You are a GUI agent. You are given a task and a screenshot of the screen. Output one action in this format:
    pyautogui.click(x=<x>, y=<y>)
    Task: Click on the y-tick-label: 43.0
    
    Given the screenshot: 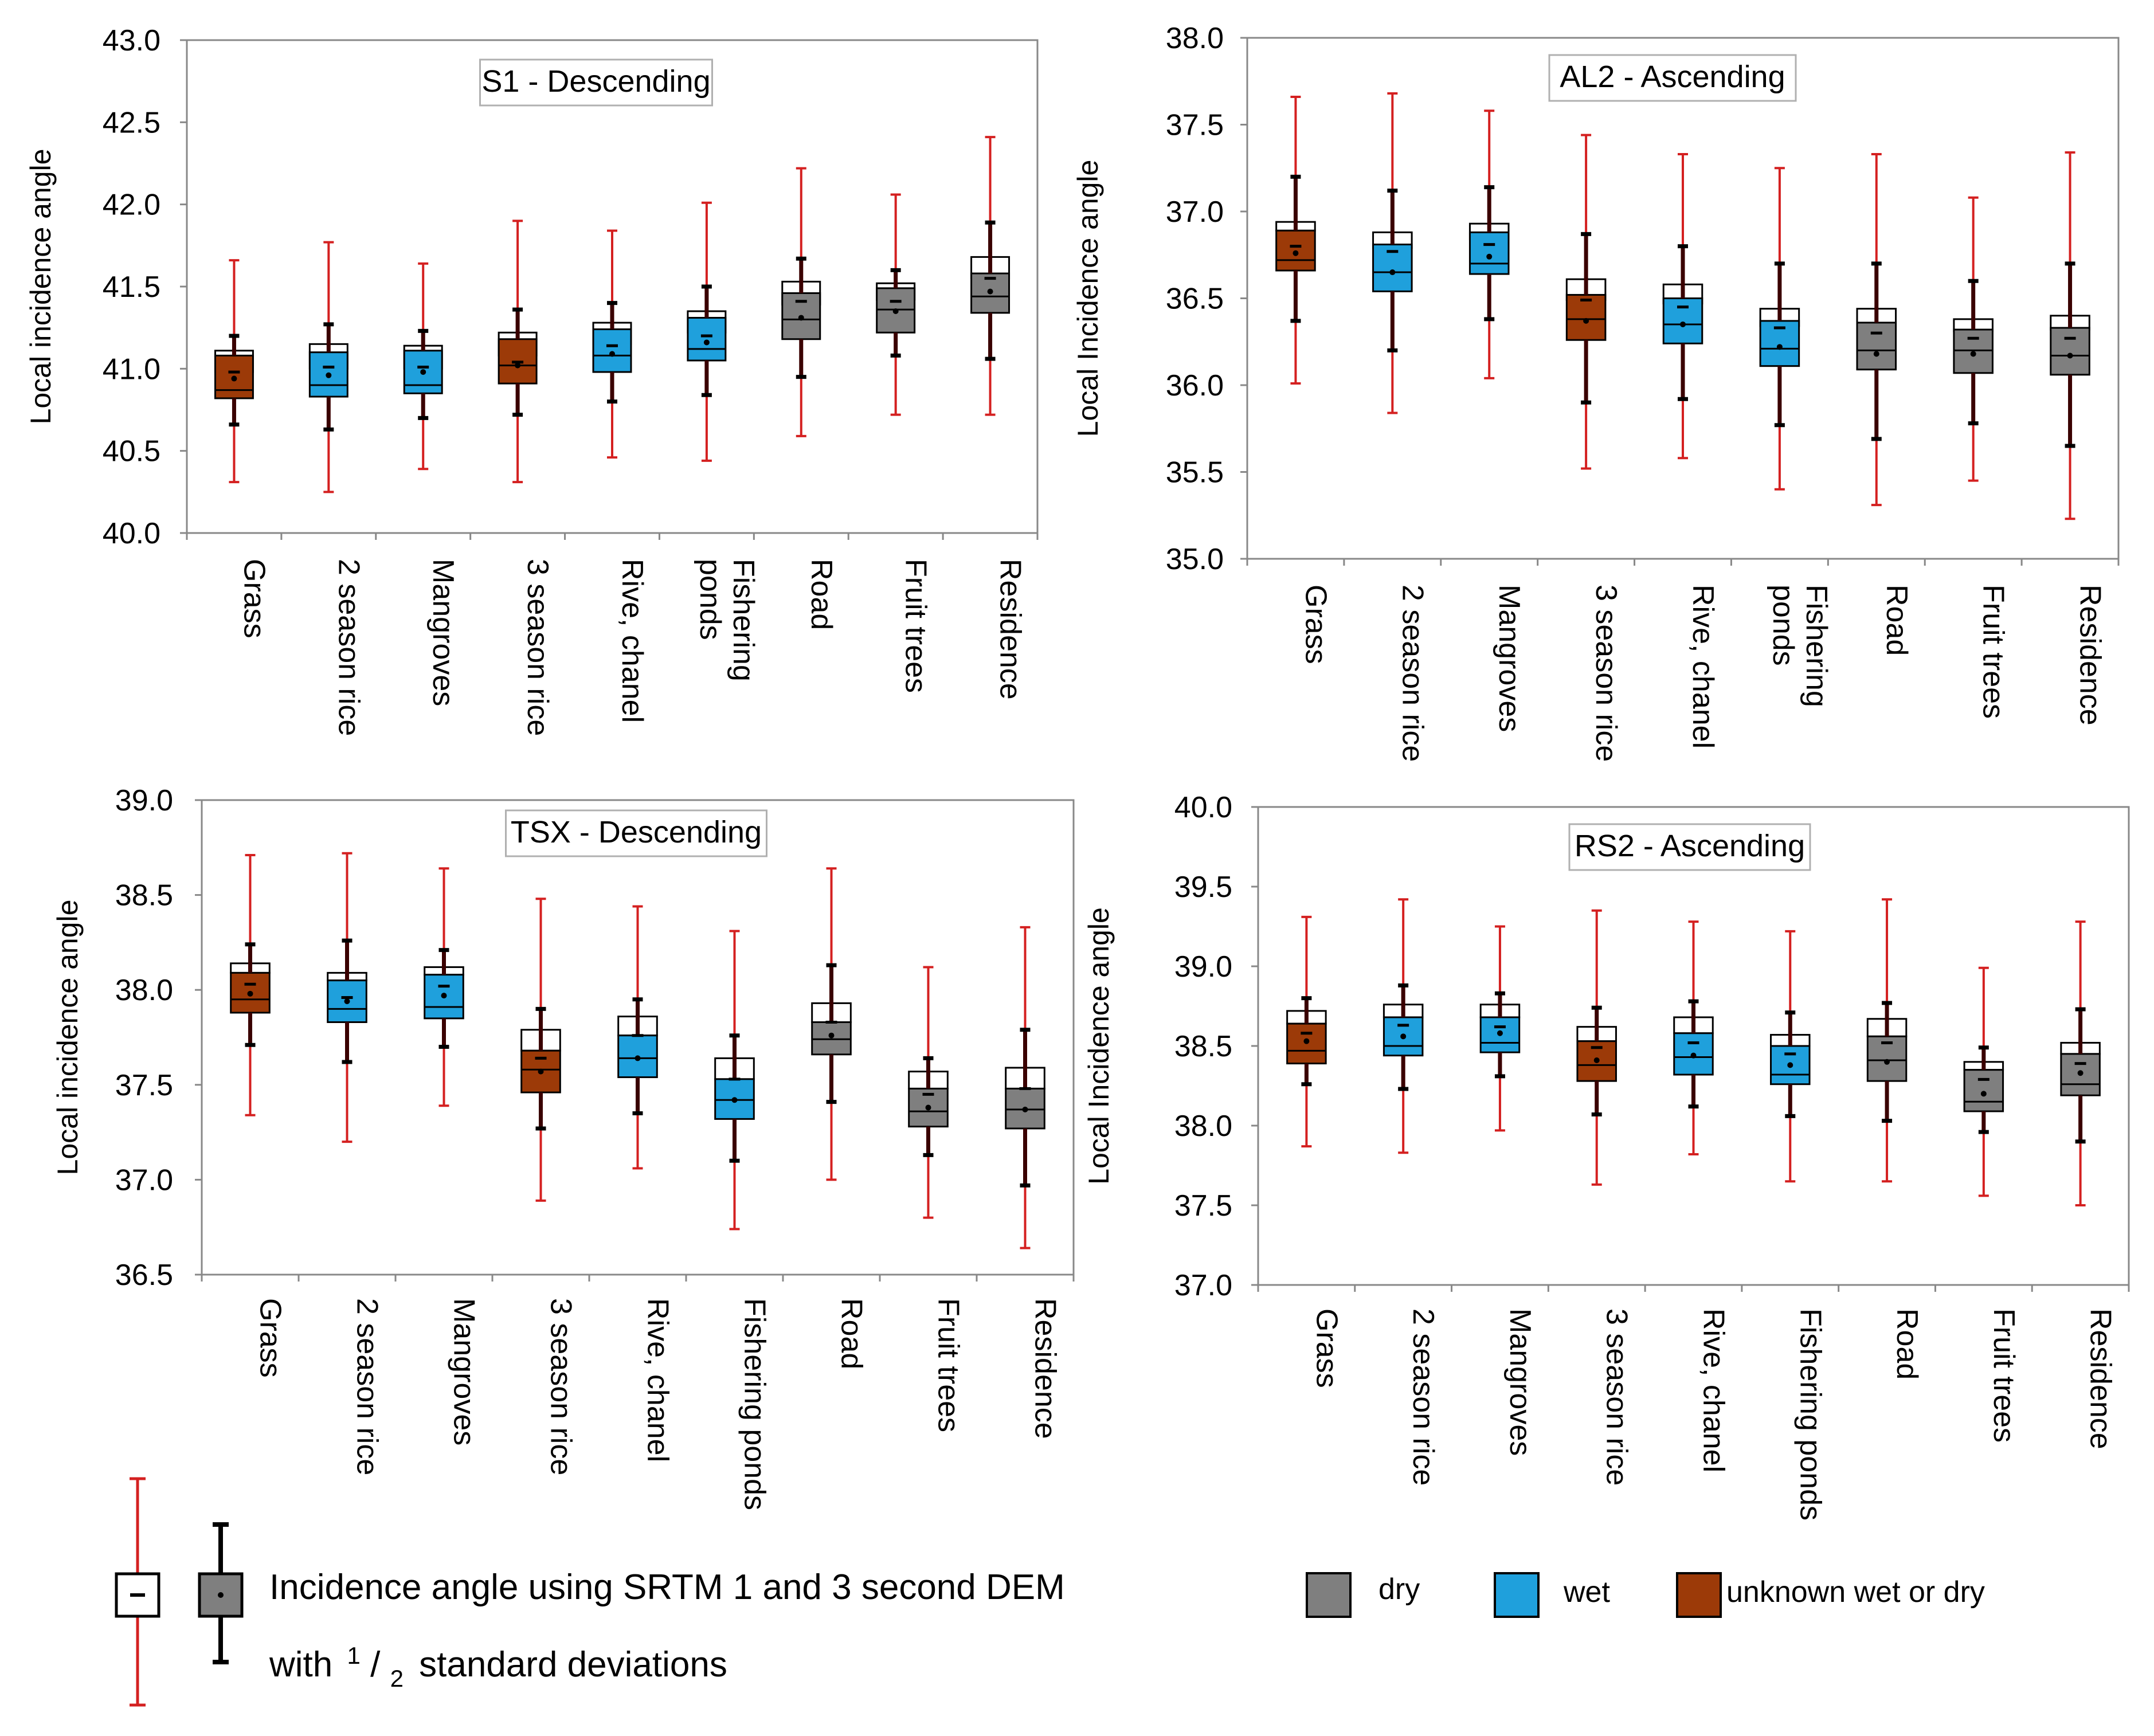 What is the action you would take?
    pyautogui.click(x=131, y=40)
    